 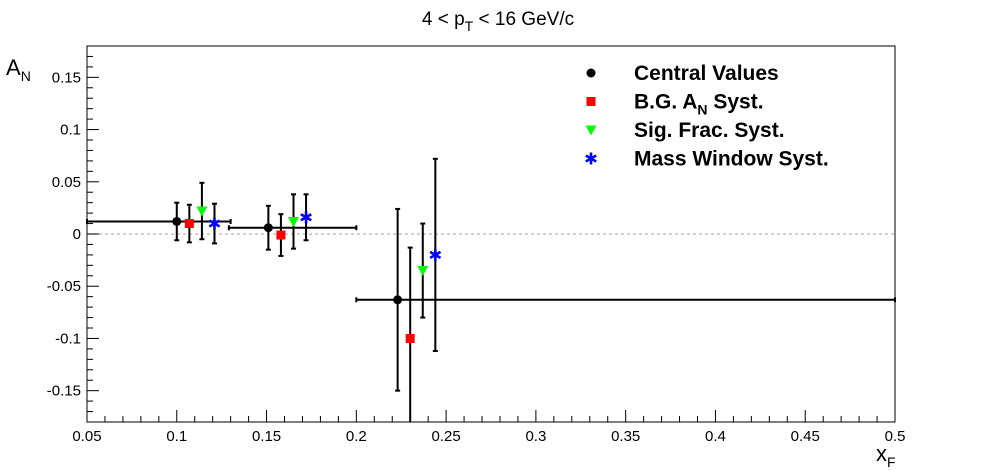 What do you see at coordinates (706, 73) in the screenshot?
I see `legend-label-0: Central Values` at bounding box center [706, 73].